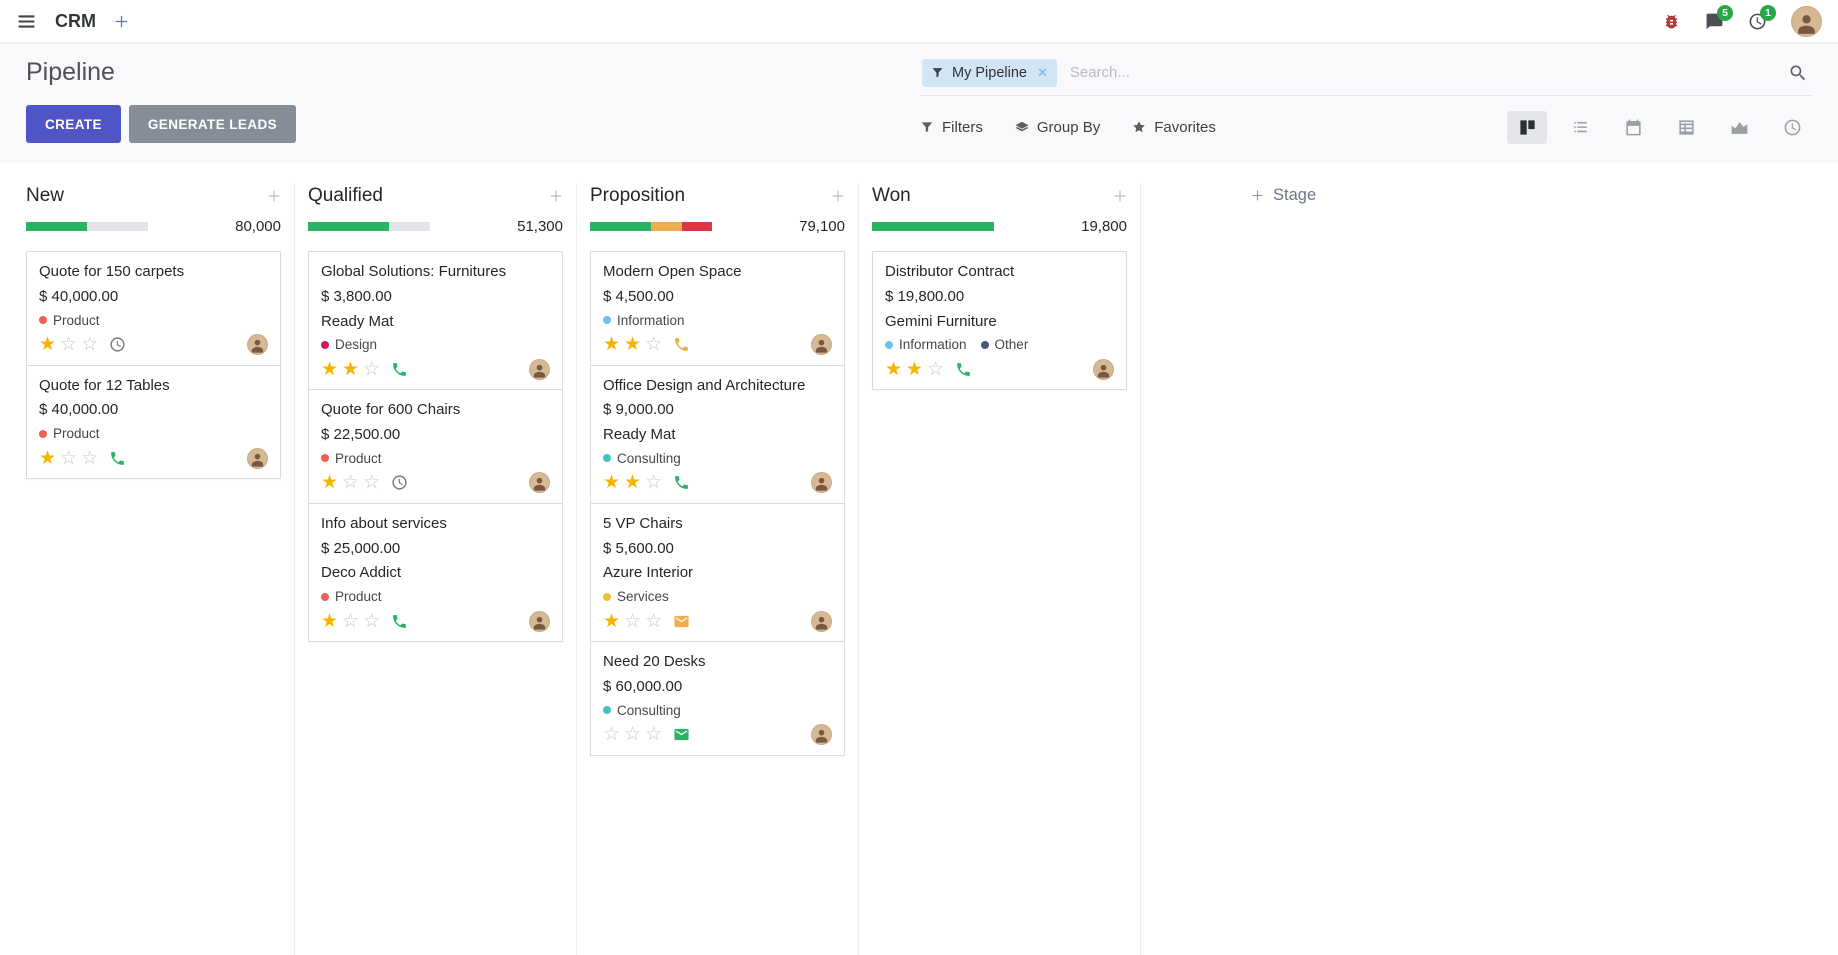 The height and width of the screenshot is (955, 1838). I want to click on tag-label: Design, so click(356, 345).